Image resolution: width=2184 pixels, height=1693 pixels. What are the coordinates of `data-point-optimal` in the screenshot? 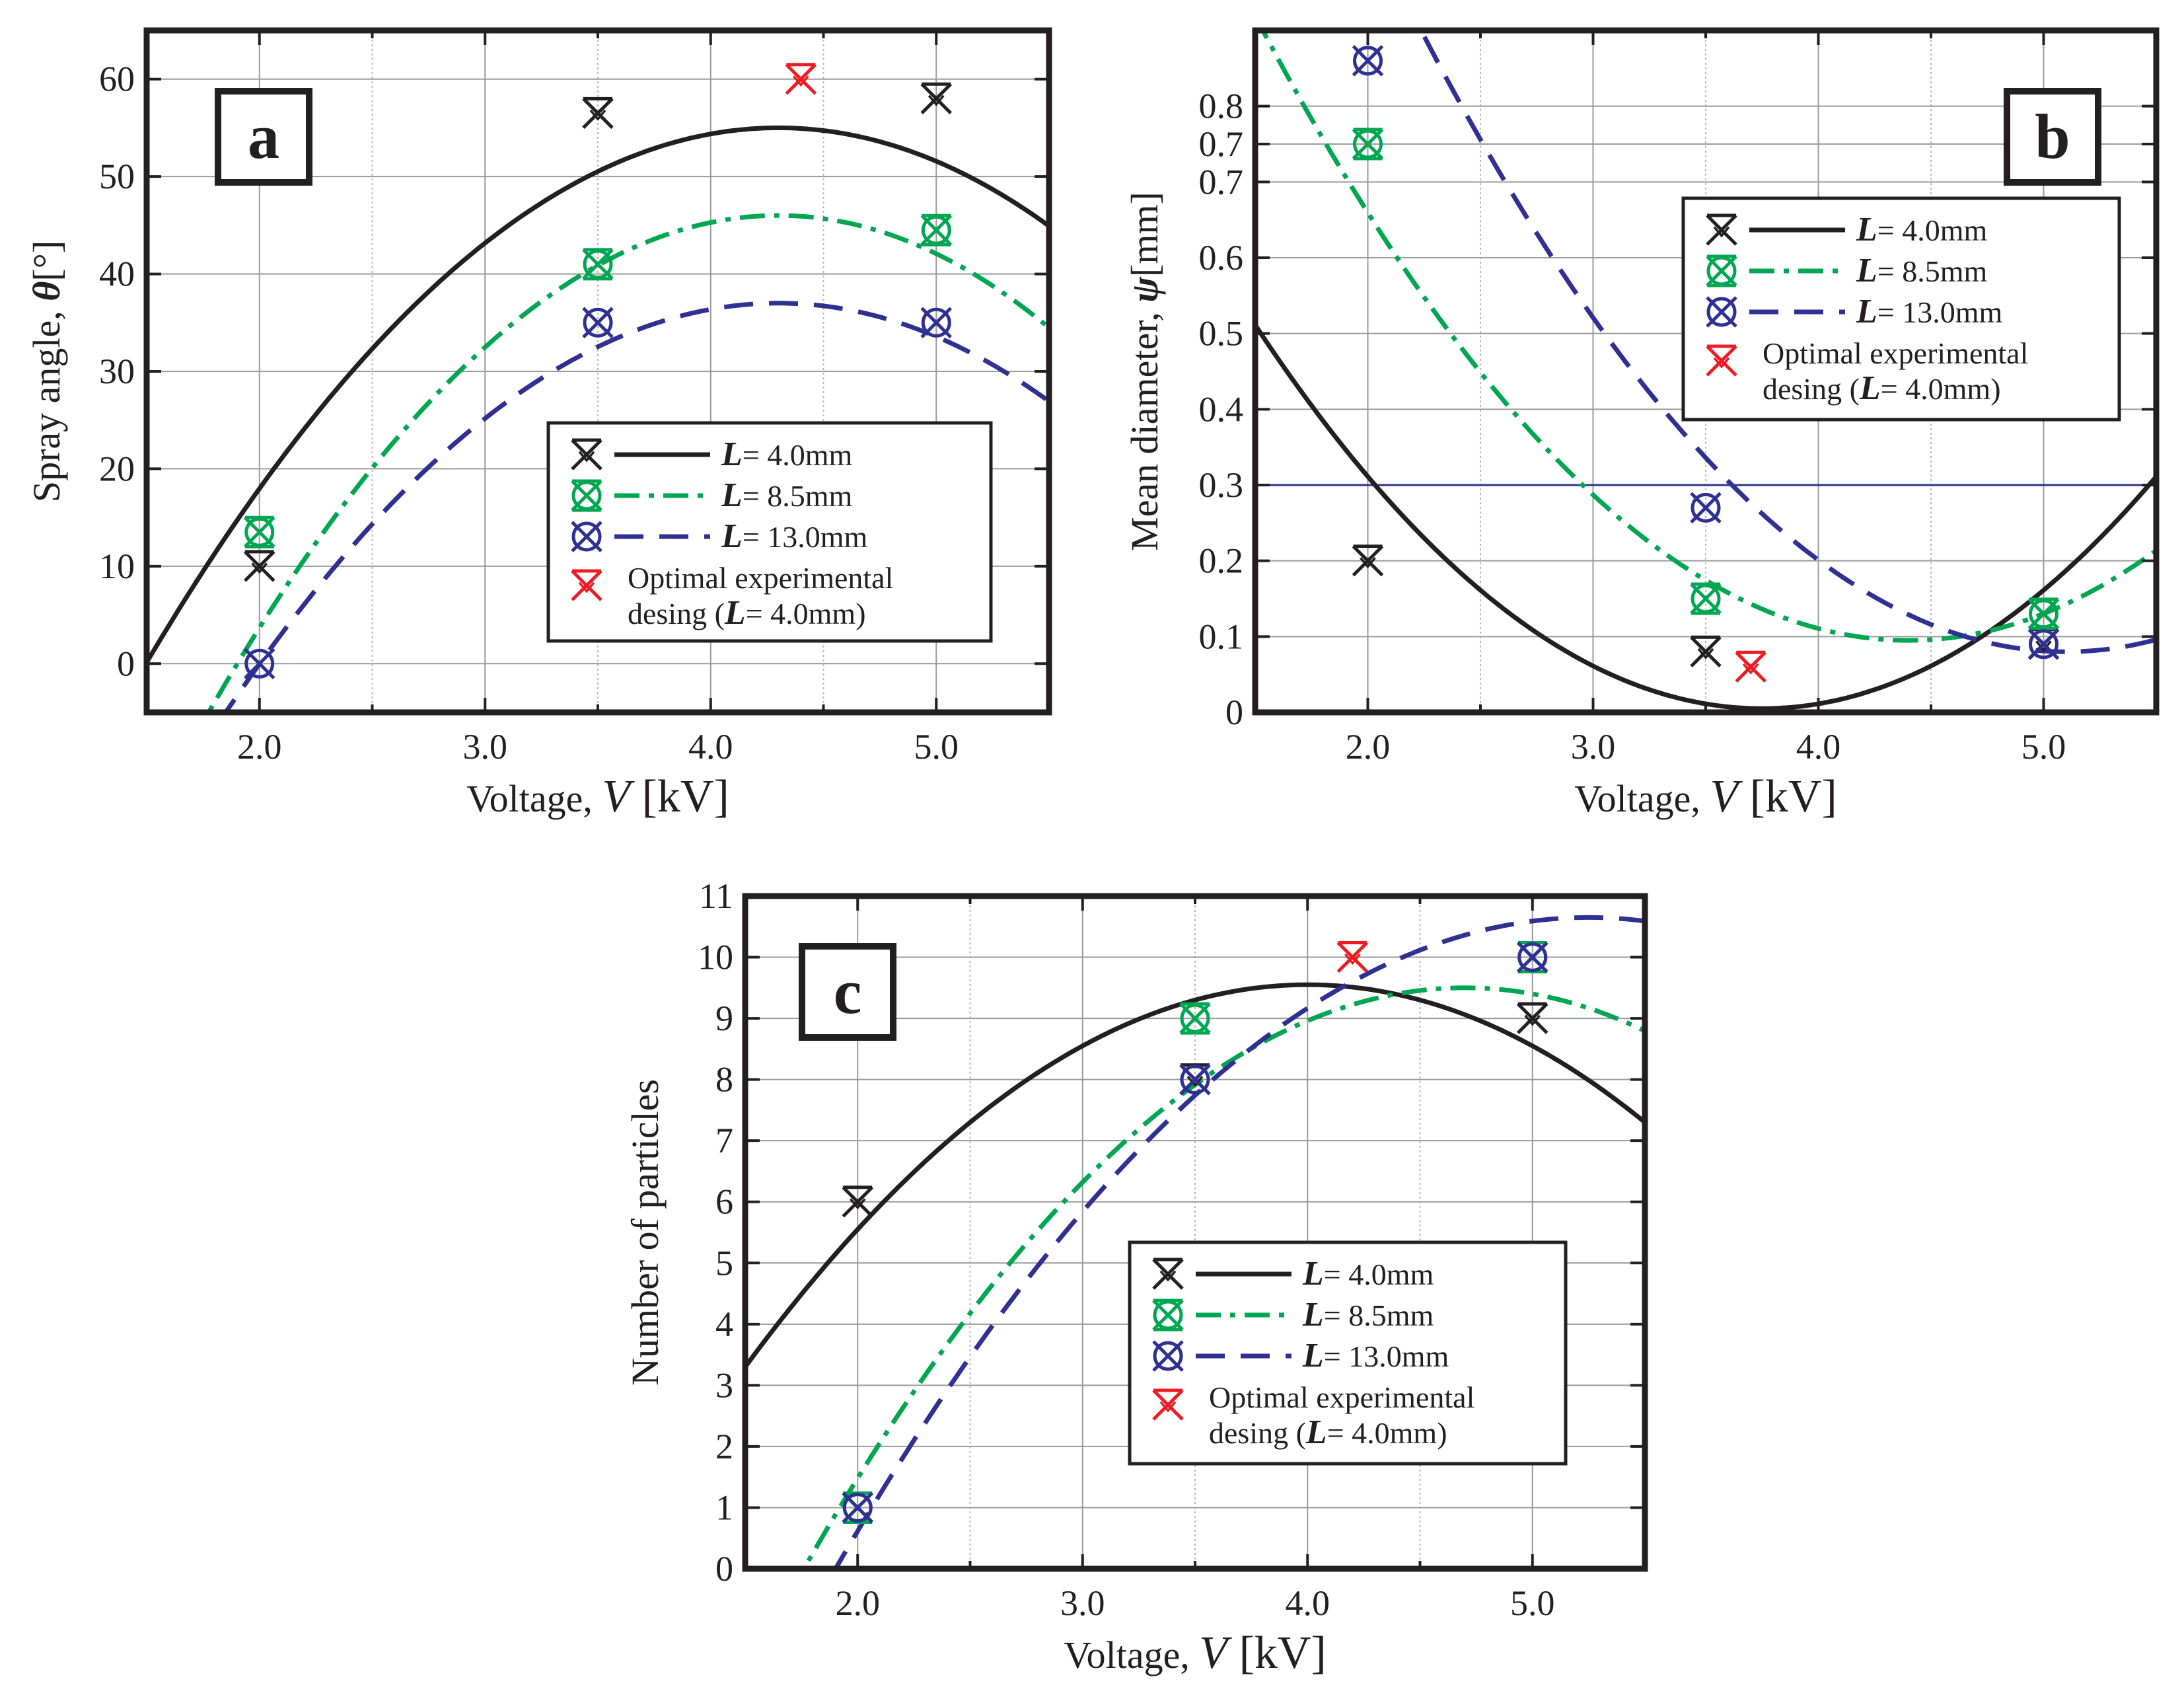 It's located at (1750, 666).